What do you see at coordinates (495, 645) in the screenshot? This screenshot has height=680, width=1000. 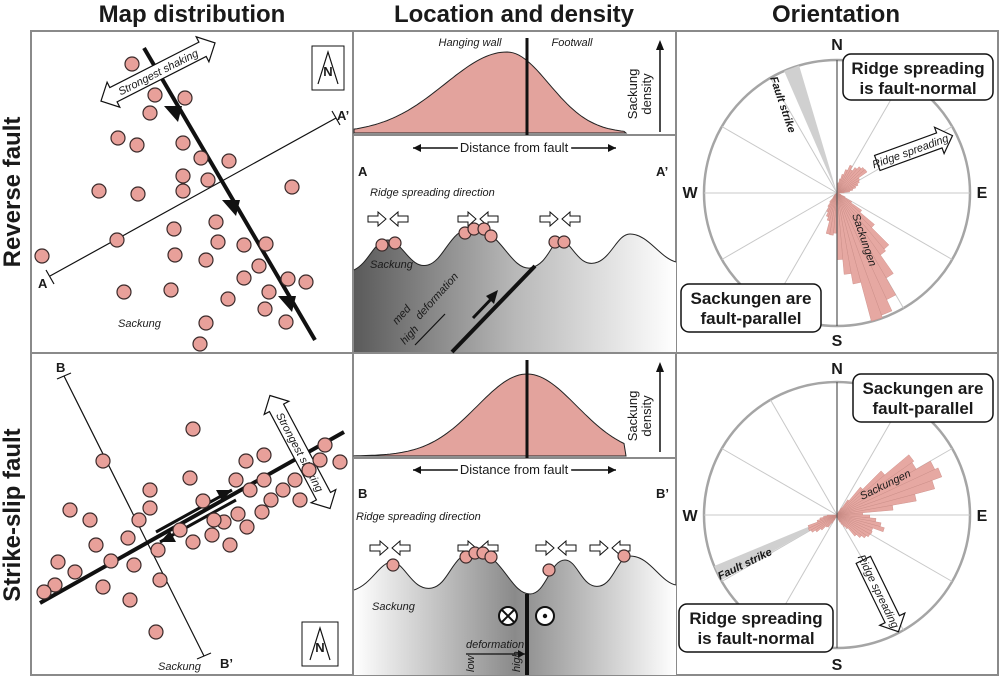 I see `svg-text: deformation` at bounding box center [495, 645].